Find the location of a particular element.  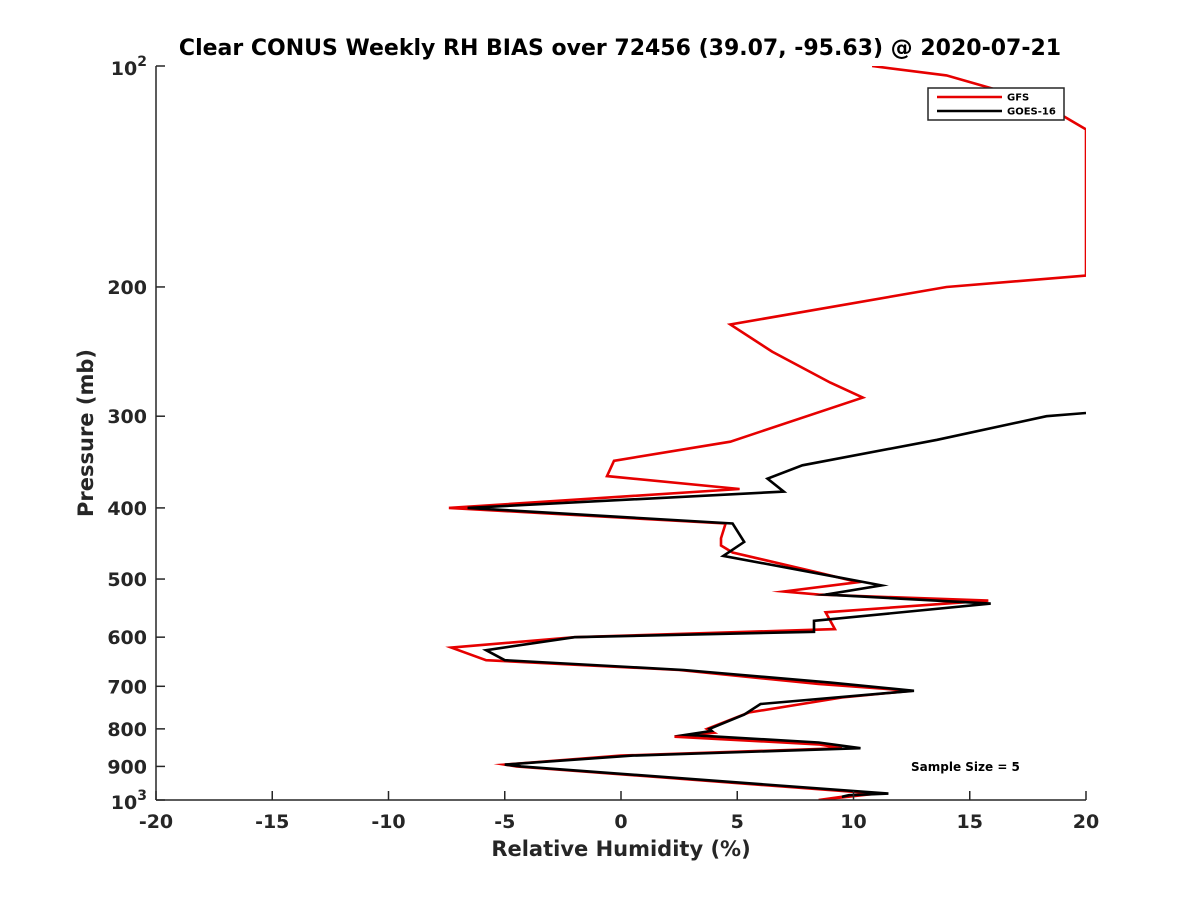

y-tick-label: 900 is located at coordinates (127, 767).